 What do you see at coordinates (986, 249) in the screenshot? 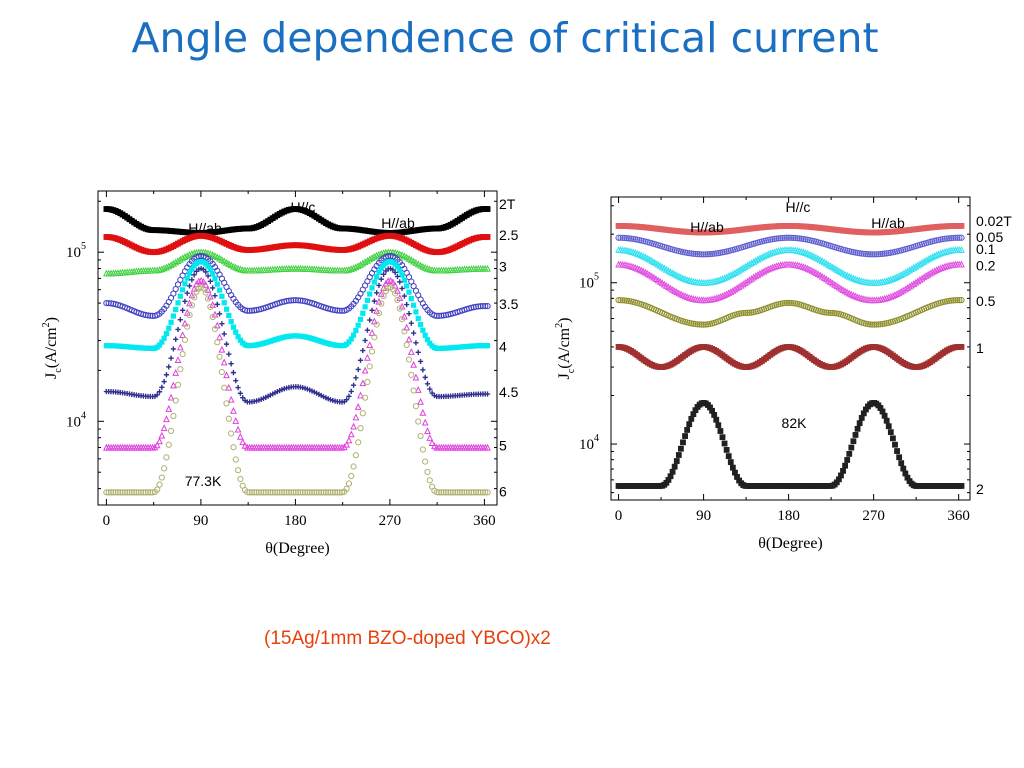
I see `series-label: 0.1` at bounding box center [986, 249].